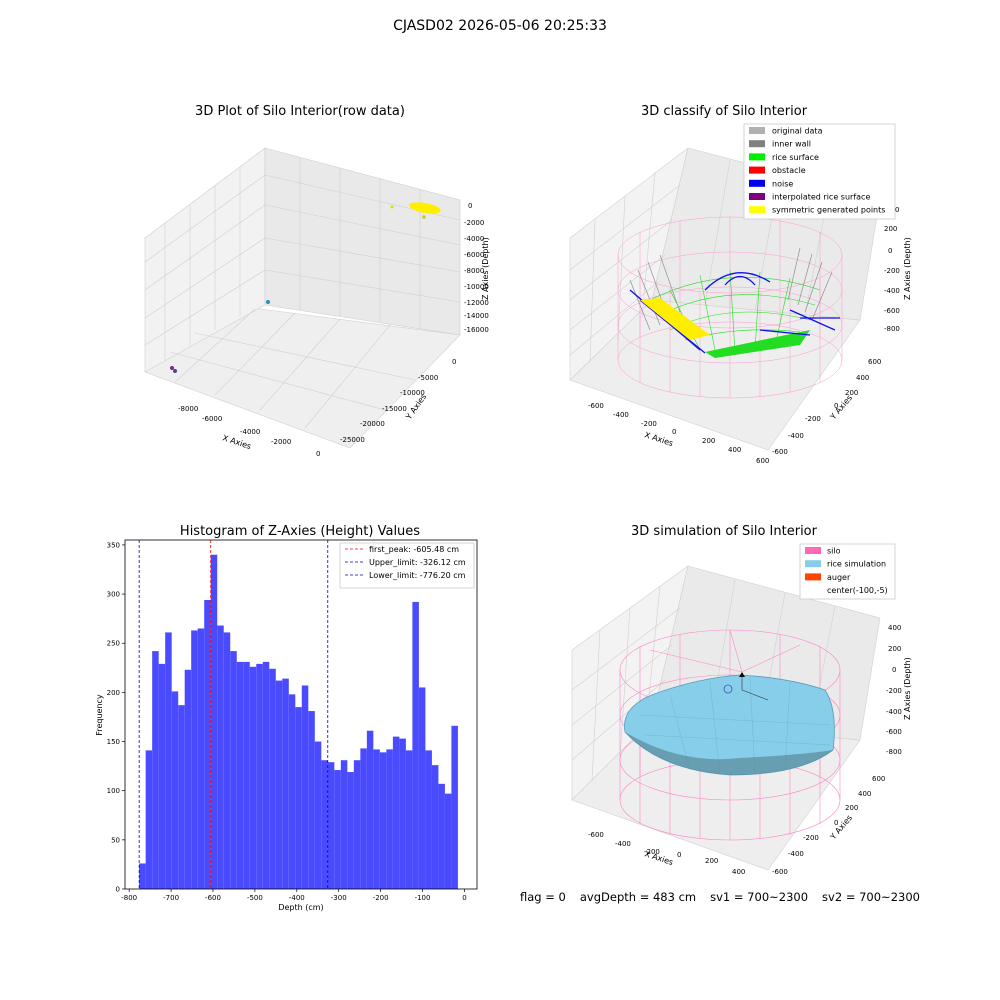 The height and width of the screenshot is (1000, 1000). I want to click on simulation-xtick: -400, so click(623, 844).